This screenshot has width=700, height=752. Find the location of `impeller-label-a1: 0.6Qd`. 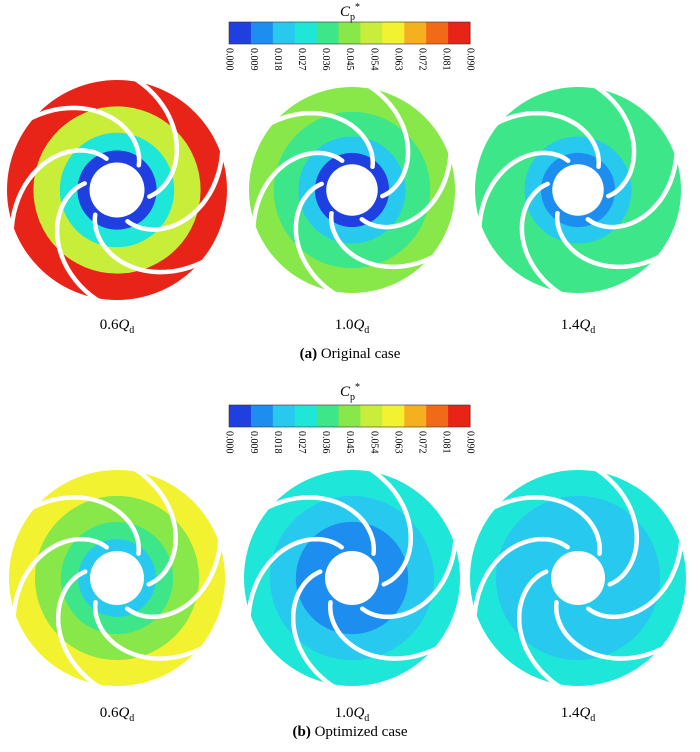

impeller-label-a1: 0.6Qd is located at coordinates (117, 326).